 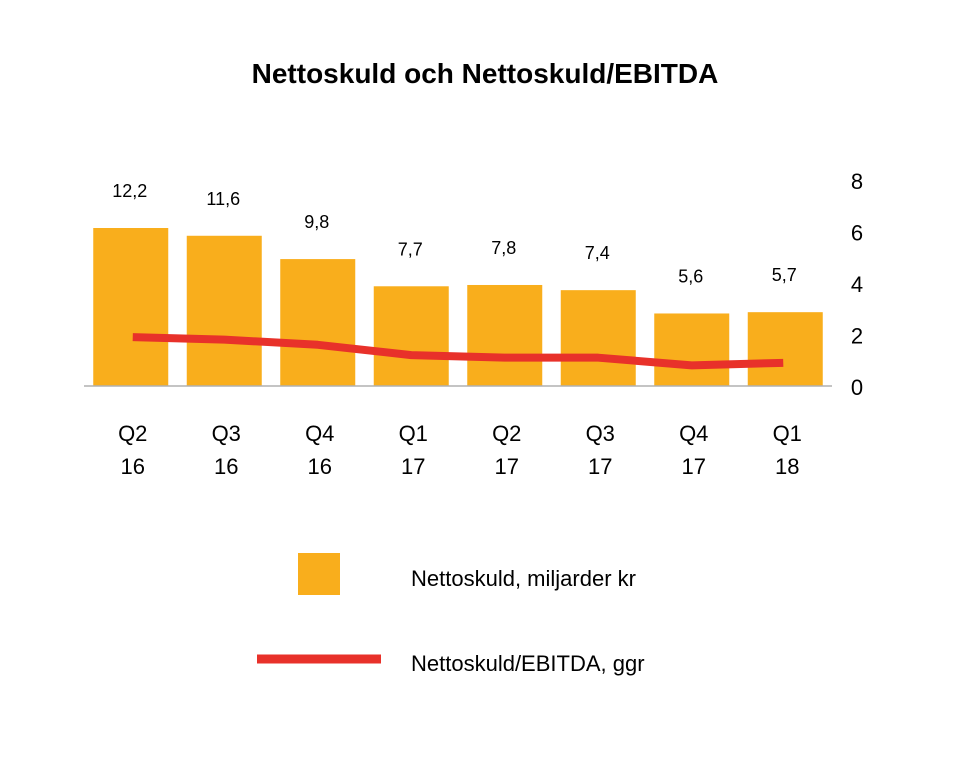 I want to click on x-axis-tick-labels: Q2 16 Q3 16 Q4 16 Q1 17 Q2 17 Q3 17 Q4 17 Q1 18, so click(x=460, y=450).